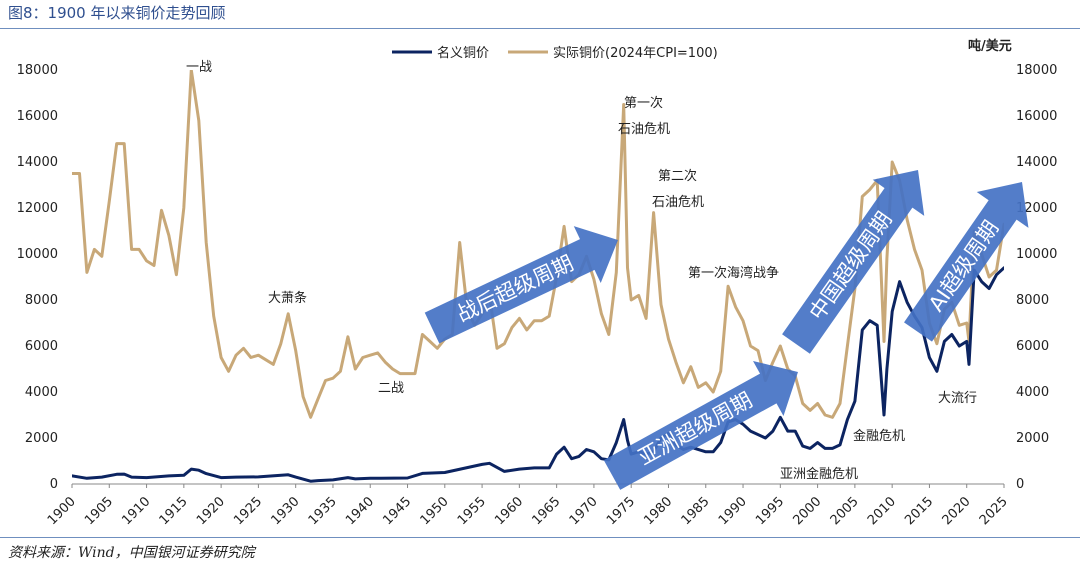  Describe the element at coordinates (37, 116) in the screenshot. I see `y-tick-label-left: 16000` at that location.